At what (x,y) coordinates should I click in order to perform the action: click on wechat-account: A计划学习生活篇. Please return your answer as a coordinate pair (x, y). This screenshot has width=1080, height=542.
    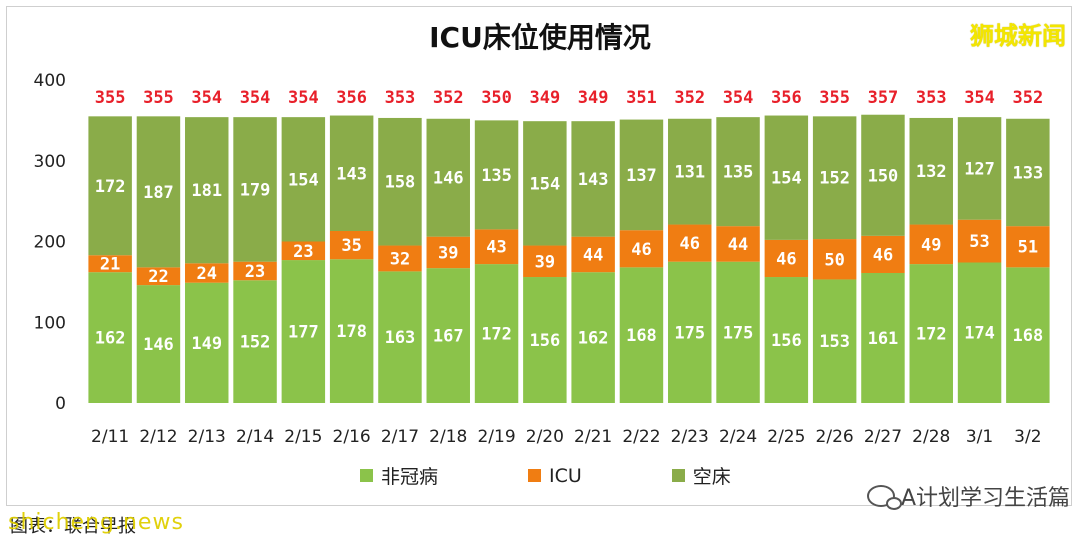
    Looking at the image, I should click on (968, 496).